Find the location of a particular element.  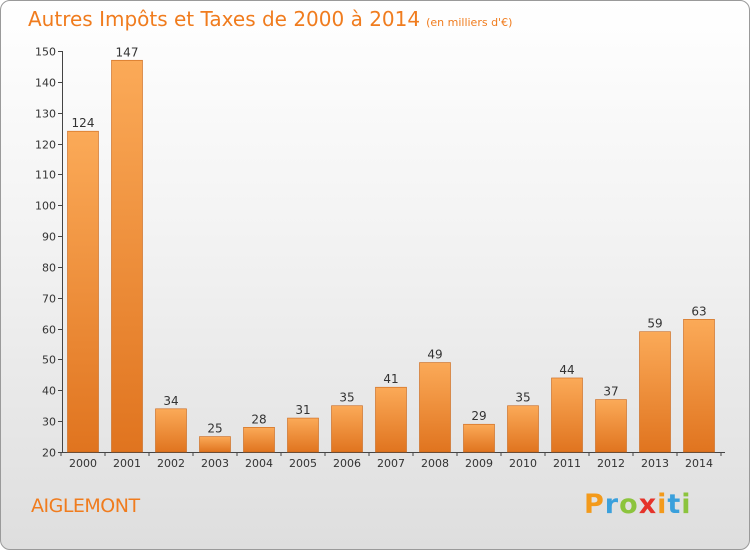

bar-value-label: 25 is located at coordinates (214, 429).